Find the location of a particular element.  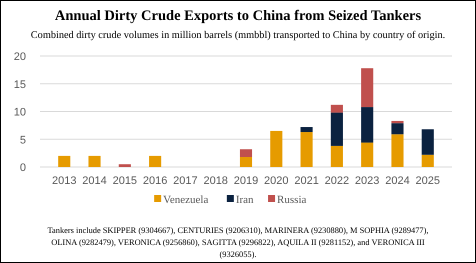

legend-label: Venezuela is located at coordinates (185, 200).